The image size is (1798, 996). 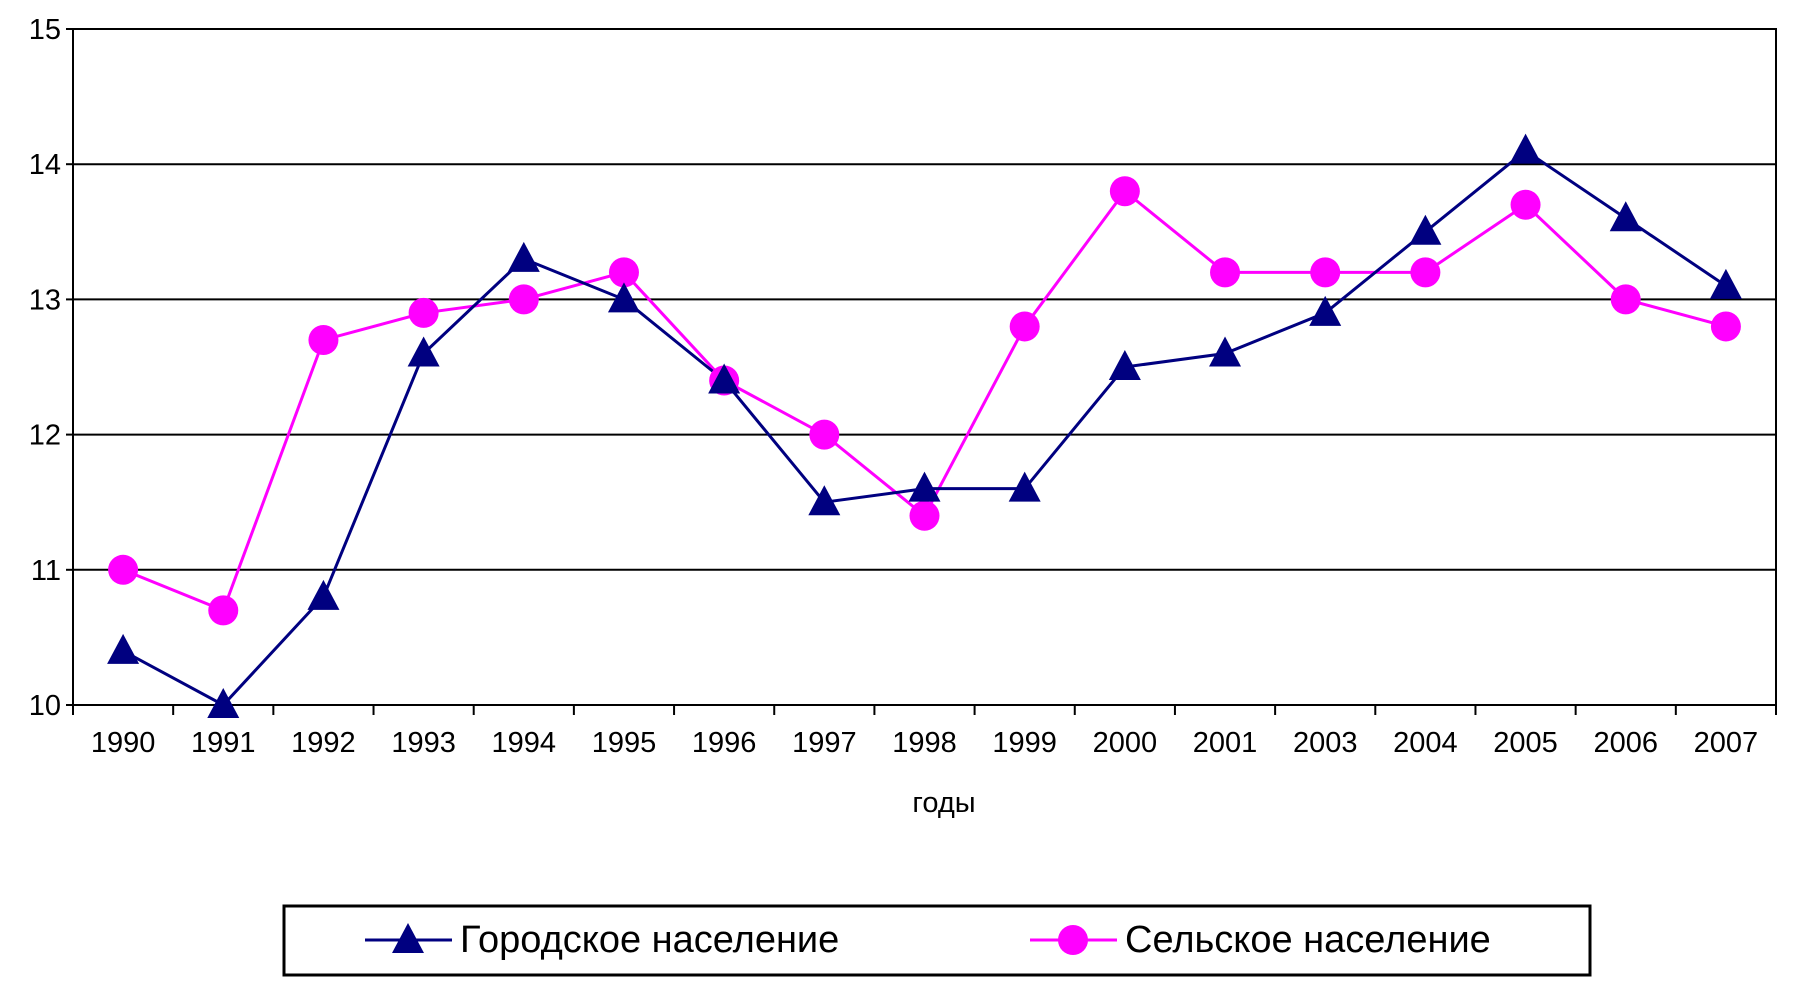 What do you see at coordinates (1425, 743) in the screenshot?
I see `x-tick-label: 2004` at bounding box center [1425, 743].